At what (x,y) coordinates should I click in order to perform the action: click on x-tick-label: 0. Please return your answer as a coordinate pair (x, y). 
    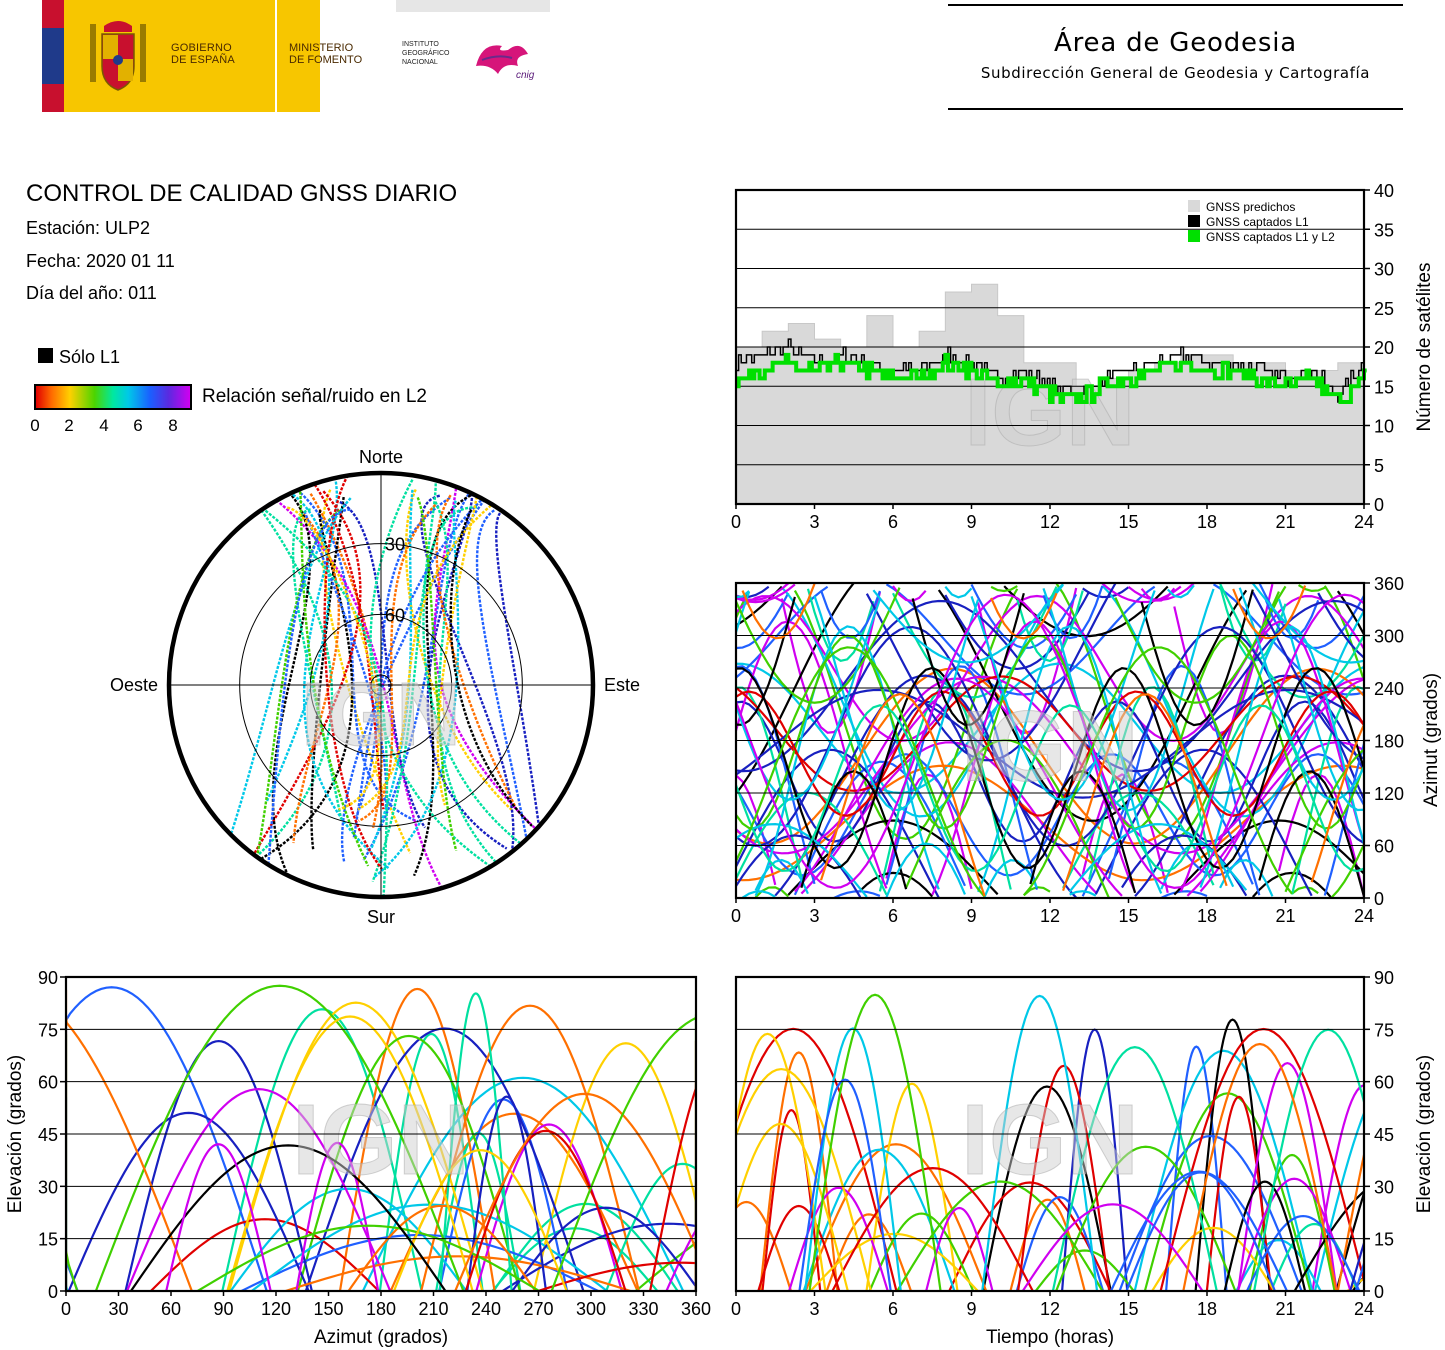
    Looking at the image, I should click on (736, 916).